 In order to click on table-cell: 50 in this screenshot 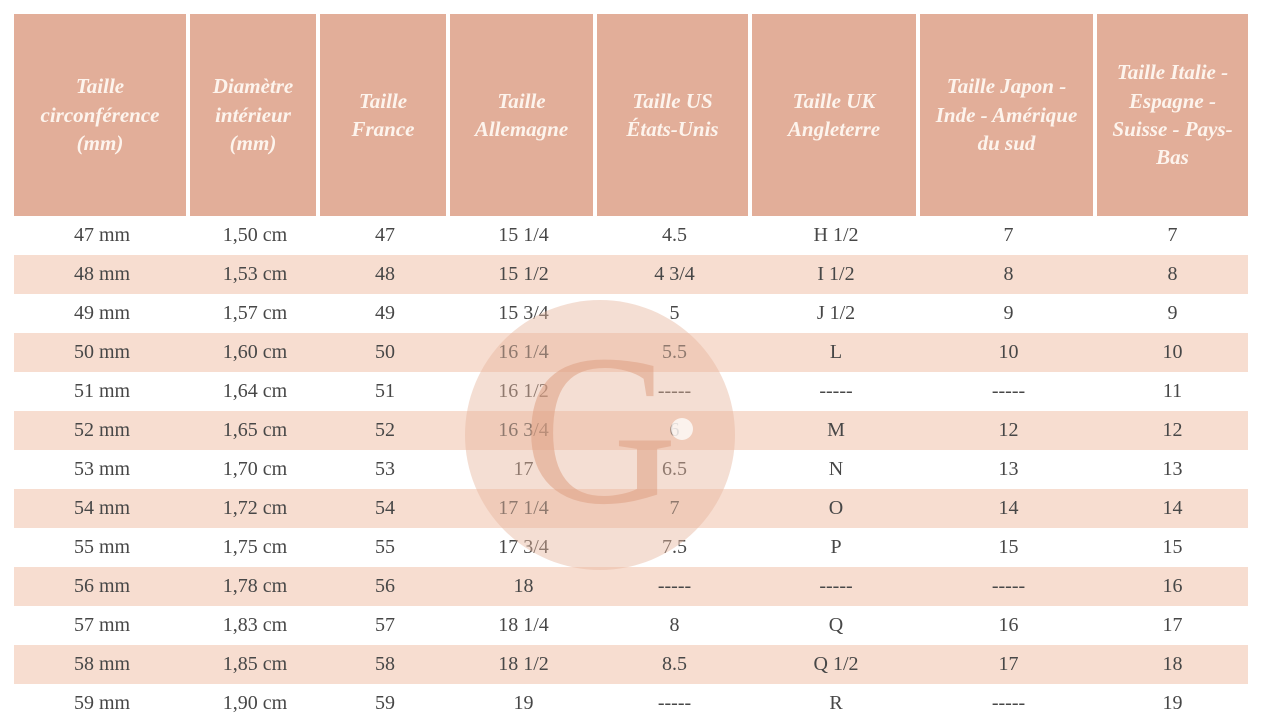, I will do `click(385, 352)`.